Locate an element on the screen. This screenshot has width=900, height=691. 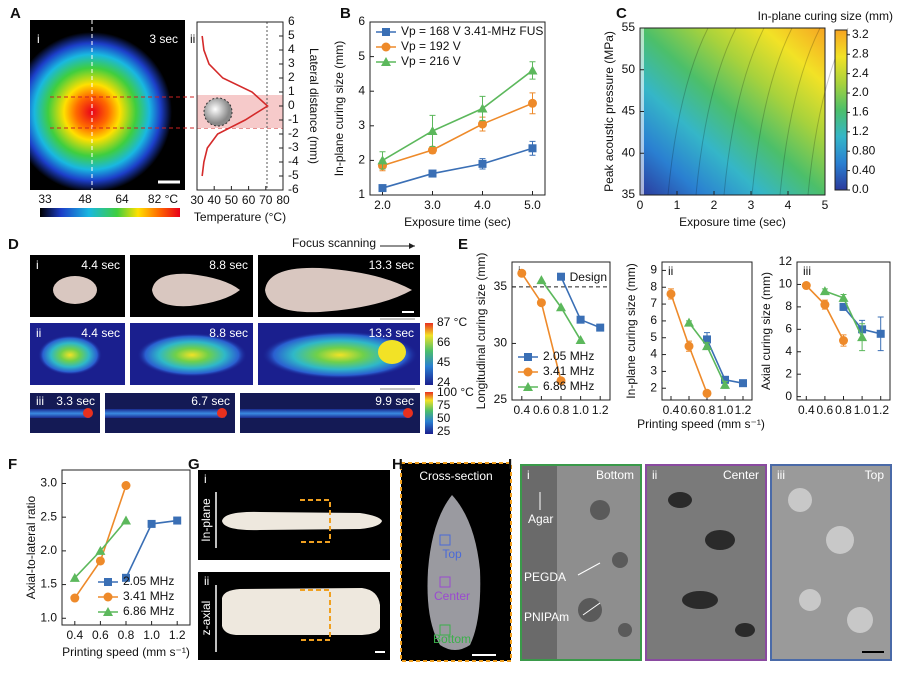
colorbar-tick-label: 2.0 is located at coordinates (860, 92).